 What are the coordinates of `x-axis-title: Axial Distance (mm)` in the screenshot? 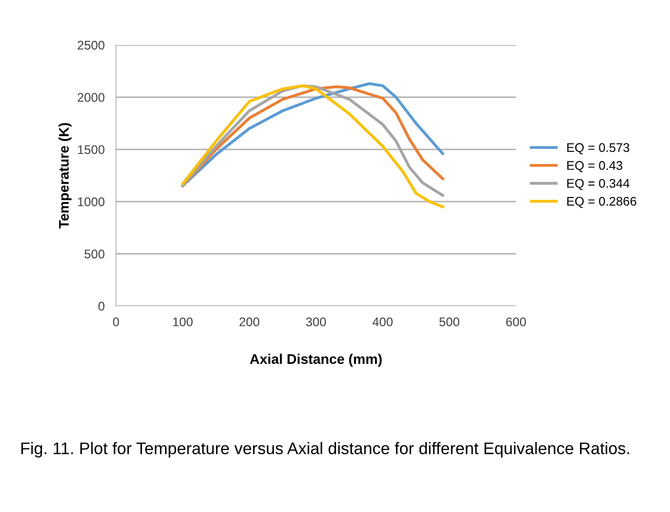 It's located at (316, 360).